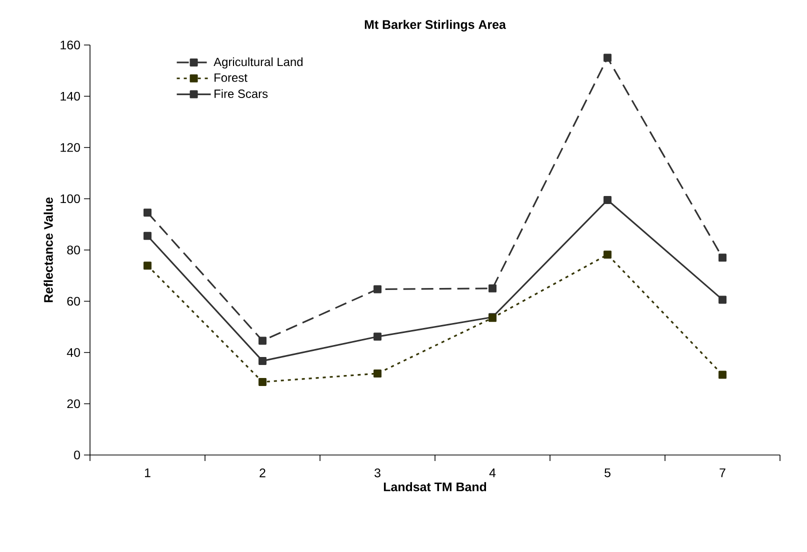 Image resolution: width=807 pixels, height=552 pixels. What do you see at coordinates (492, 473) in the screenshot?
I see `x-tick-label: 4` at bounding box center [492, 473].